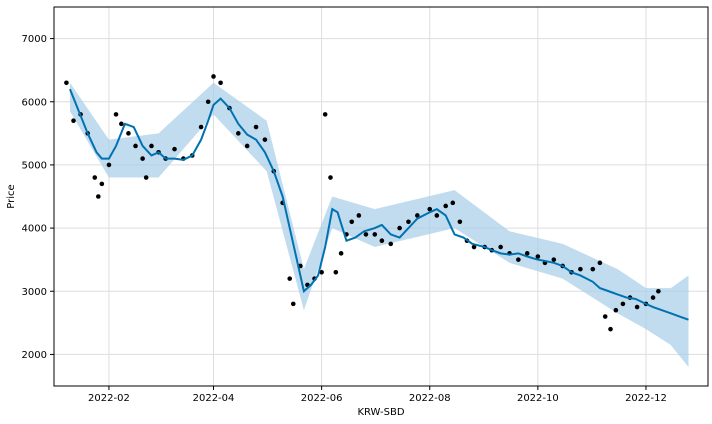 This screenshot has width=712, height=424. I want to click on x-axis-label: KRW-SBD, so click(380, 412).